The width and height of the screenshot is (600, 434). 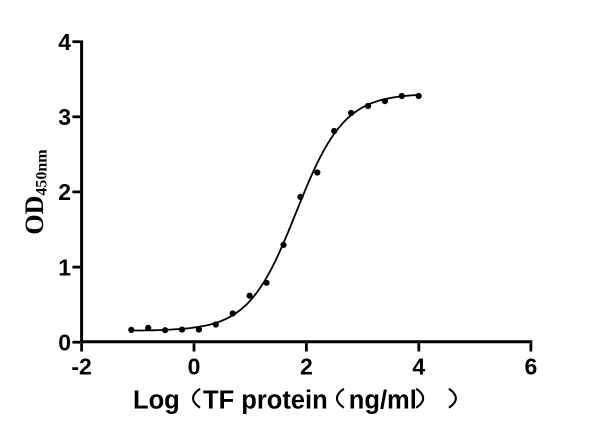 What do you see at coordinates (64, 117) in the screenshot?
I see `svg-text: 3` at bounding box center [64, 117].